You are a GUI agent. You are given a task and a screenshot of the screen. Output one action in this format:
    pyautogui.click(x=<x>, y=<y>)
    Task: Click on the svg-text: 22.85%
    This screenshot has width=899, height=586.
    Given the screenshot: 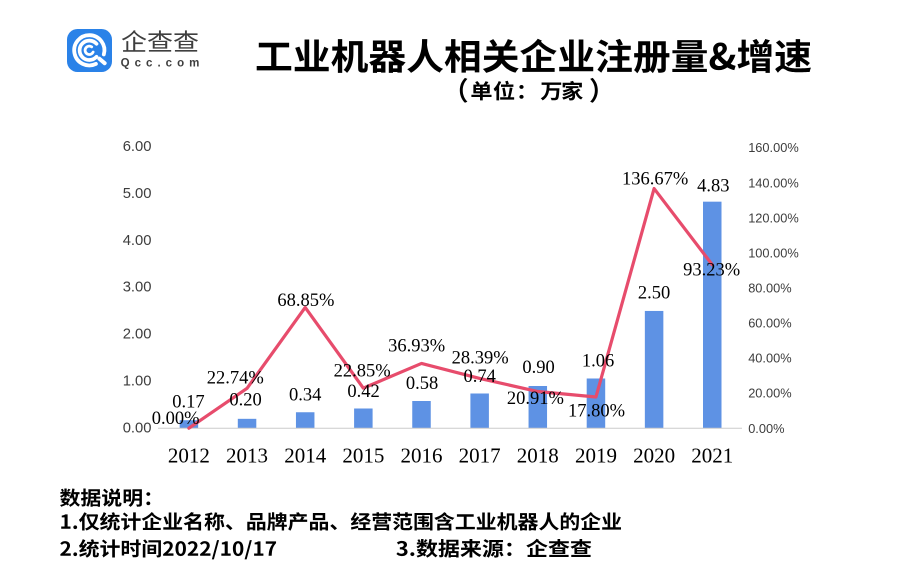 What is the action you would take?
    pyautogui.click(x=362, y=372)
    